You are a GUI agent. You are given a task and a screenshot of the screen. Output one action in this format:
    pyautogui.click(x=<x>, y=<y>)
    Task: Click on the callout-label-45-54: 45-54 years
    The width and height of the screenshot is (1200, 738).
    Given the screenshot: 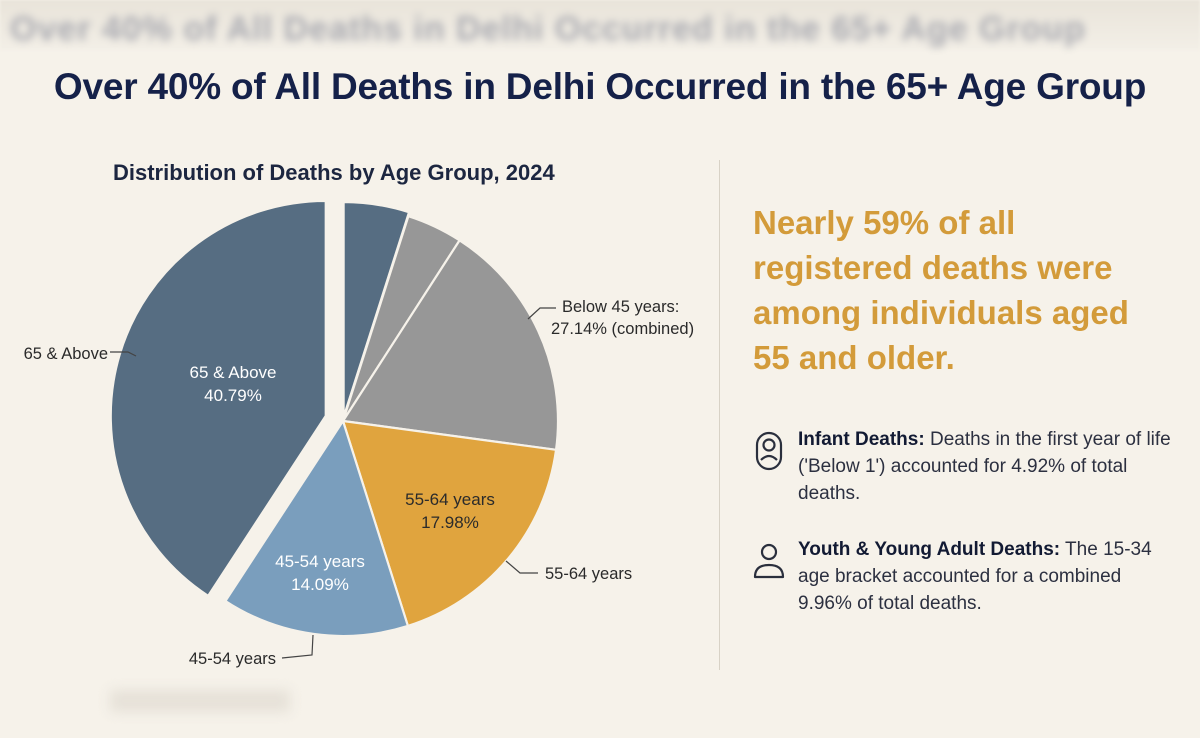 What is the action you would take?
    pyautogui.click(x=232, y=659)
    